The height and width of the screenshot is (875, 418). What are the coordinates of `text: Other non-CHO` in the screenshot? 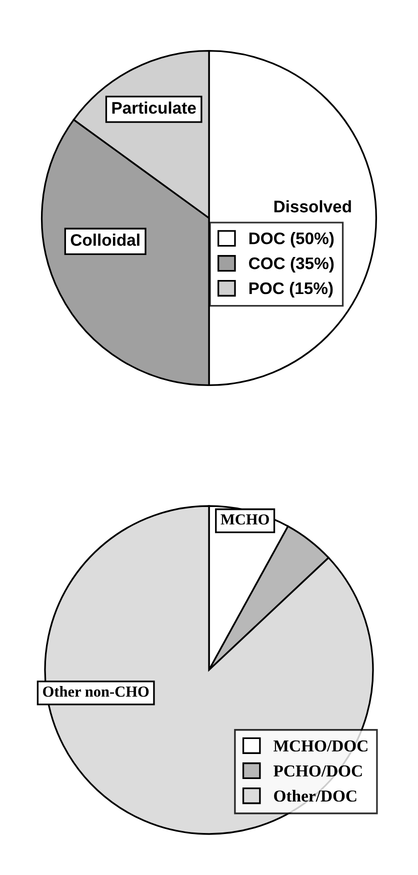 It's located at (96, 691).